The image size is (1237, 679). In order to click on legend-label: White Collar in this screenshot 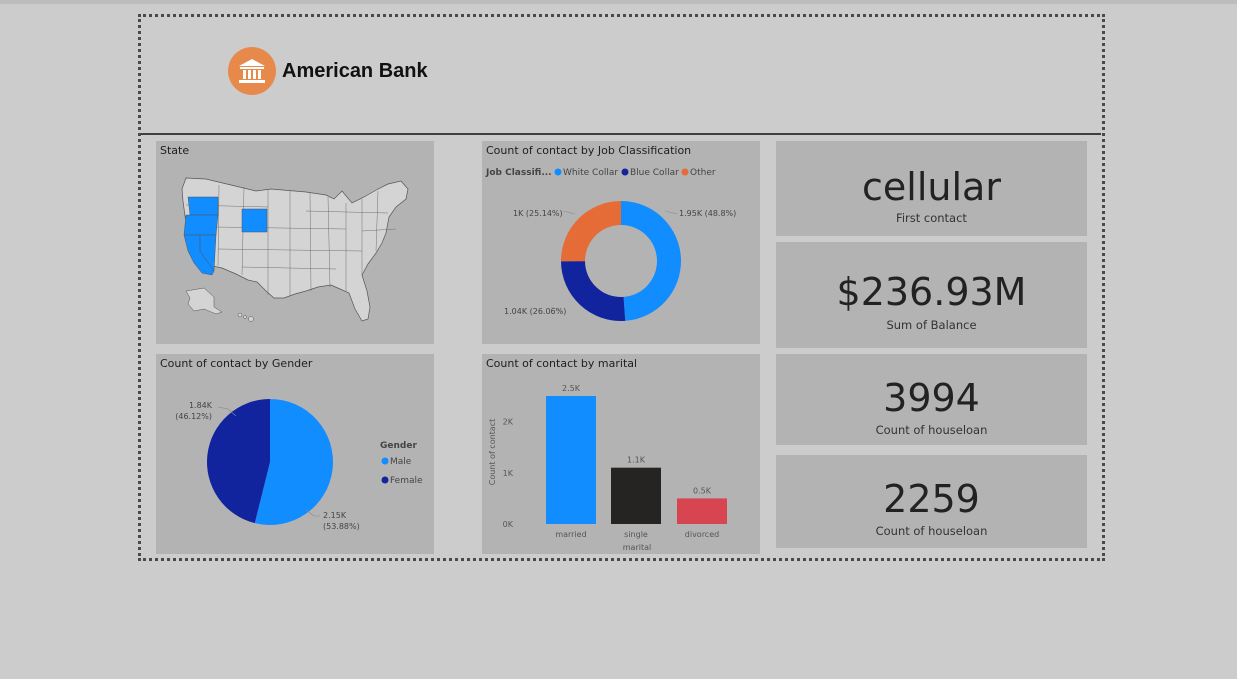, I will do `click(590, 173)`.